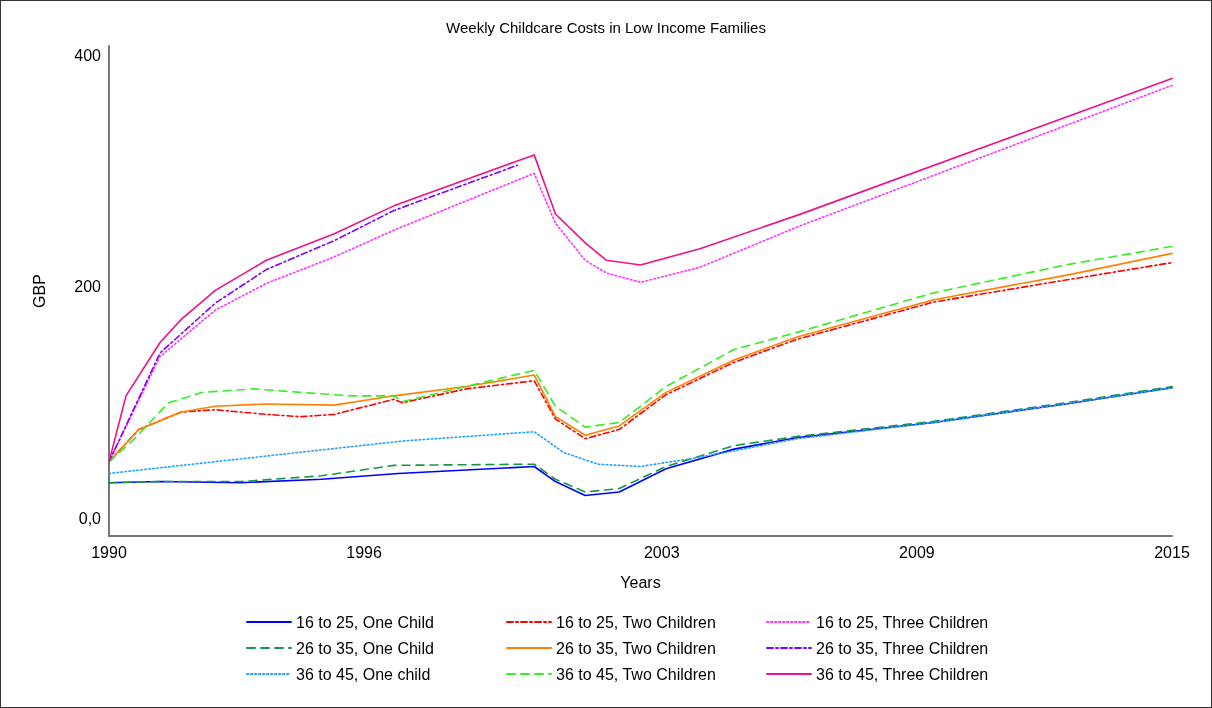  What do you see at coordinates (640, 582) in the screenshot?
I see `x-axis-title: Years` at bounding box center [640, 582].